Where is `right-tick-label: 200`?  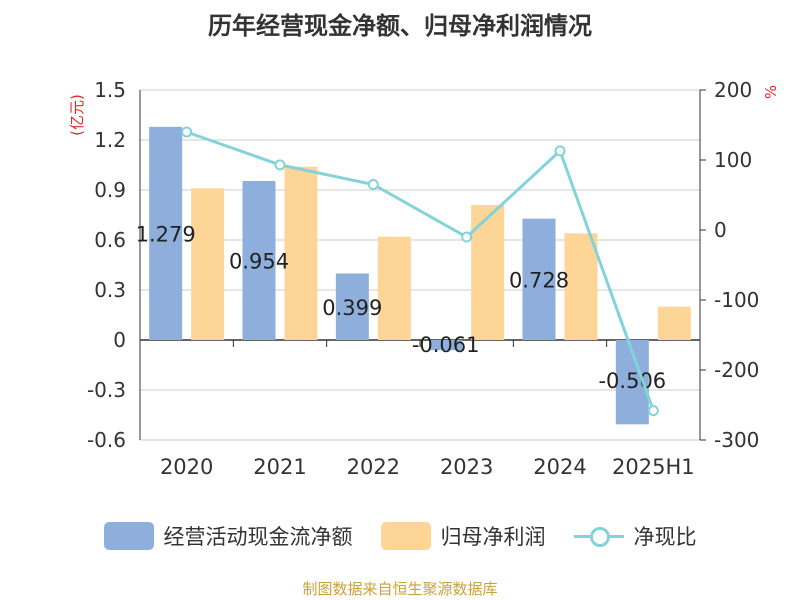
right-tick-label: 200 is located at coordinates (733, 90).